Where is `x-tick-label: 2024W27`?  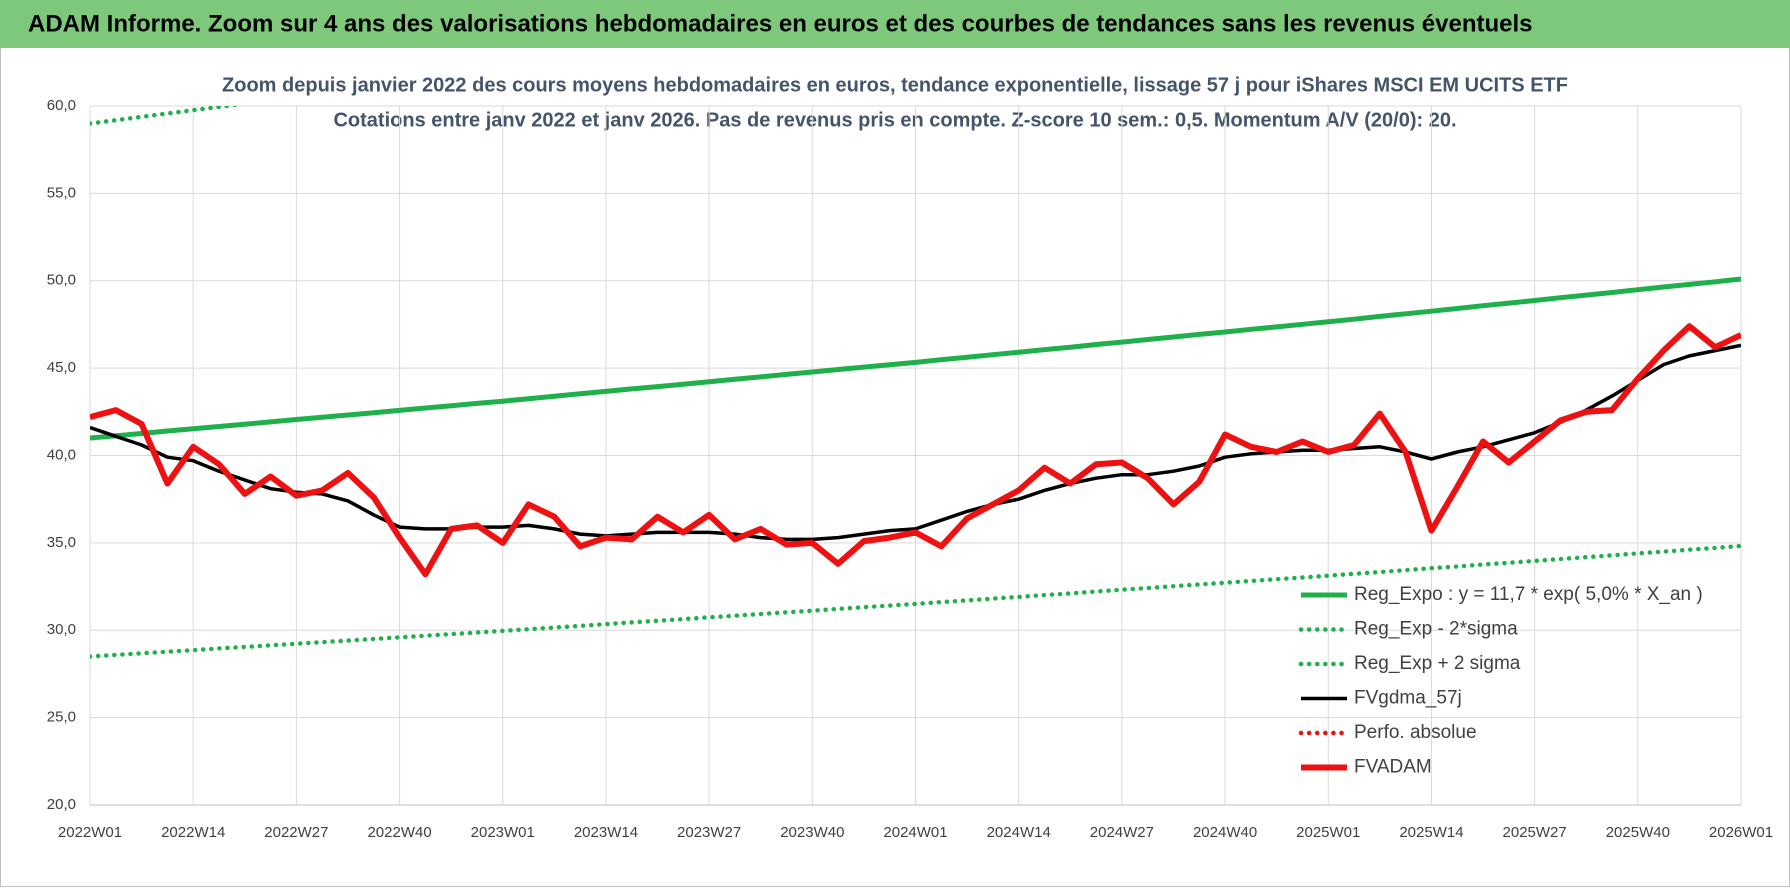
x-tick-label: 2024W27 is located at coordinates (1122, 832).